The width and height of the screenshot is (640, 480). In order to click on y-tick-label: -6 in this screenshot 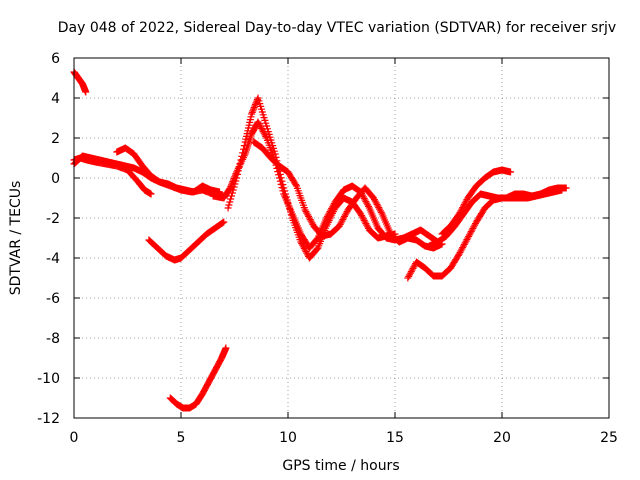, I will do `click(53, 299)`.